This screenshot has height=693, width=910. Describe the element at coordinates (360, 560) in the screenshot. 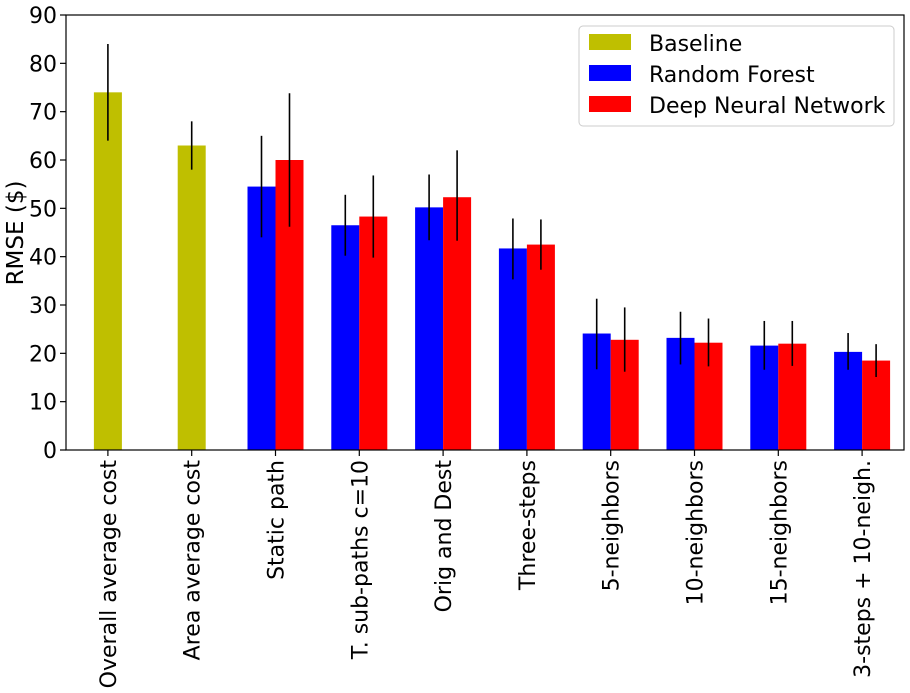

I see `x-tick-label: T. sub-paths c=10` at that location.